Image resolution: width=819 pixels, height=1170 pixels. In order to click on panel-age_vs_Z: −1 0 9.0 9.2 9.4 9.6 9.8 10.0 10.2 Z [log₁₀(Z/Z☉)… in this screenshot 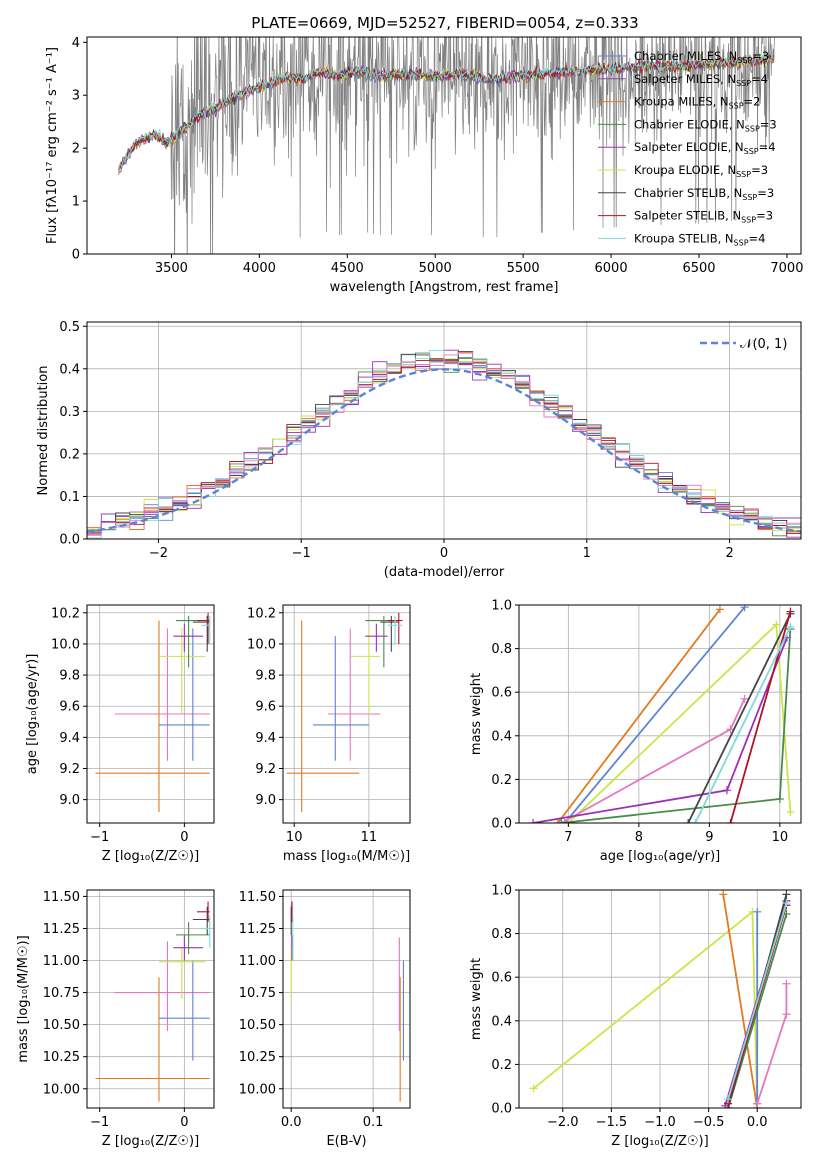, I will do `click(120, 734)`.